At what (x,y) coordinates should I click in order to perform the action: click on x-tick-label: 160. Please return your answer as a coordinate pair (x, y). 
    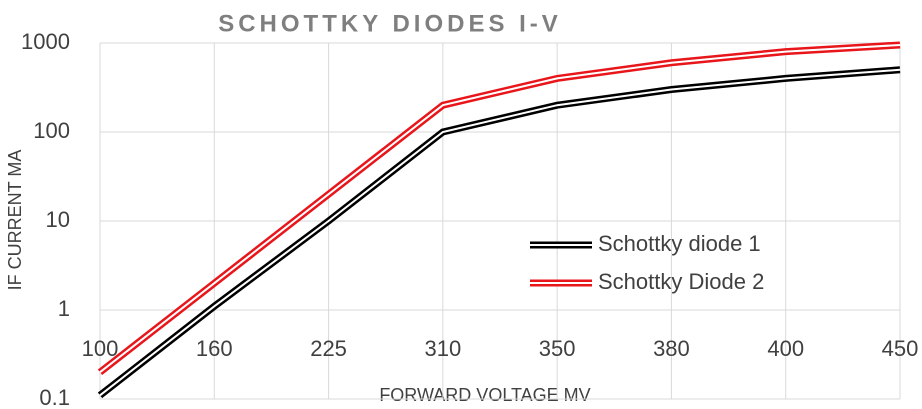
    Looking at the image, I should click on (214, 348).